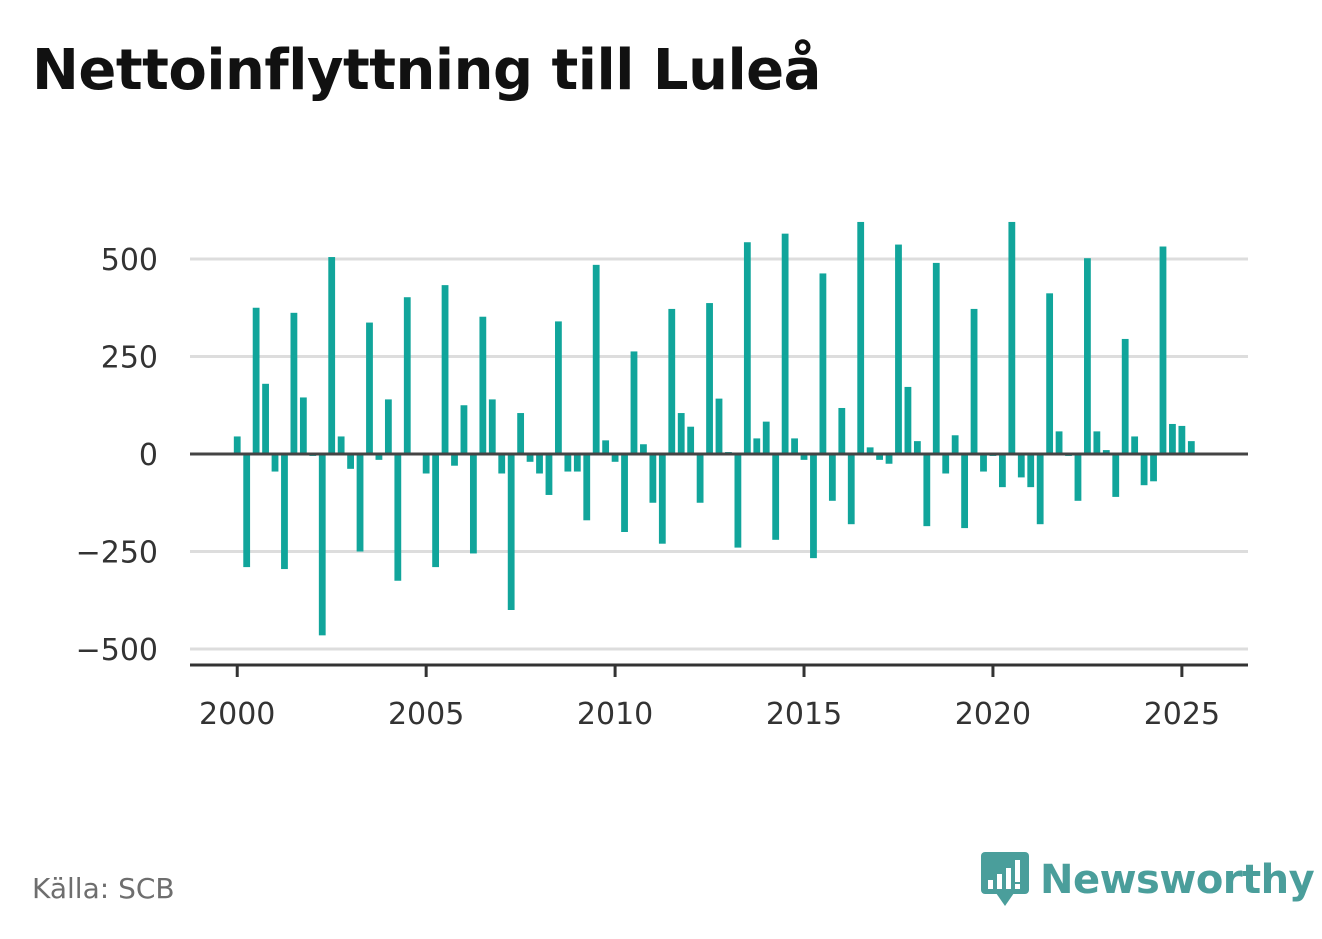 This screenshot has height=939, width=1322. What do you see at coordinates (804, 714) in the screenshot?
I see `x-tick-label: 2015` at bounding box center [804, 714].